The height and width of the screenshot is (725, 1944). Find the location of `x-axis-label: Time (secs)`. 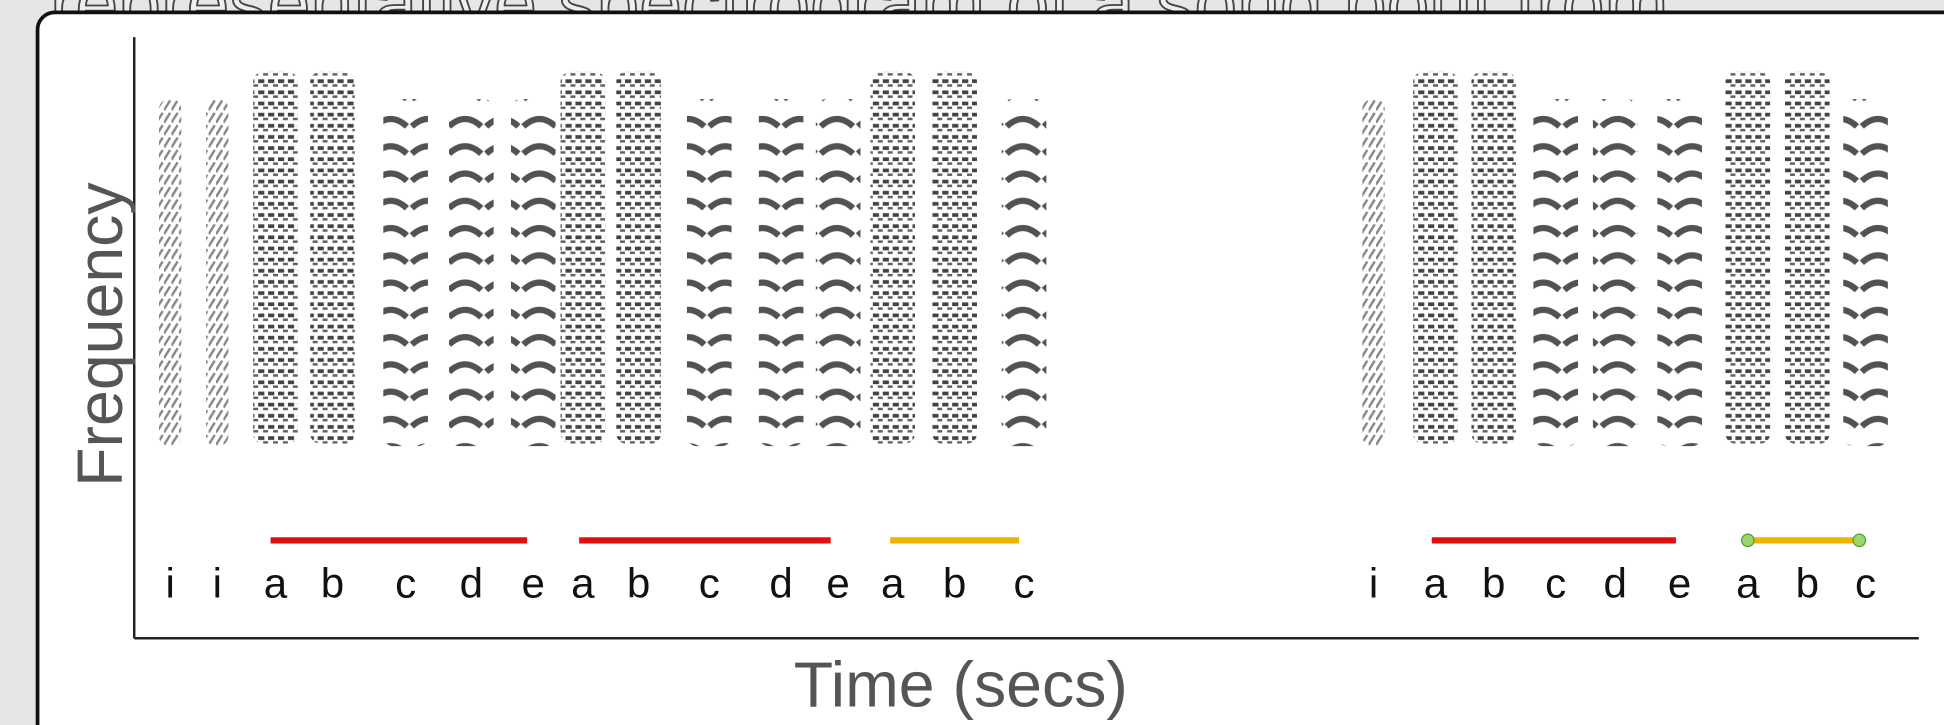

x-axis-label: Time (secs) is located at coordinates (961, 684).